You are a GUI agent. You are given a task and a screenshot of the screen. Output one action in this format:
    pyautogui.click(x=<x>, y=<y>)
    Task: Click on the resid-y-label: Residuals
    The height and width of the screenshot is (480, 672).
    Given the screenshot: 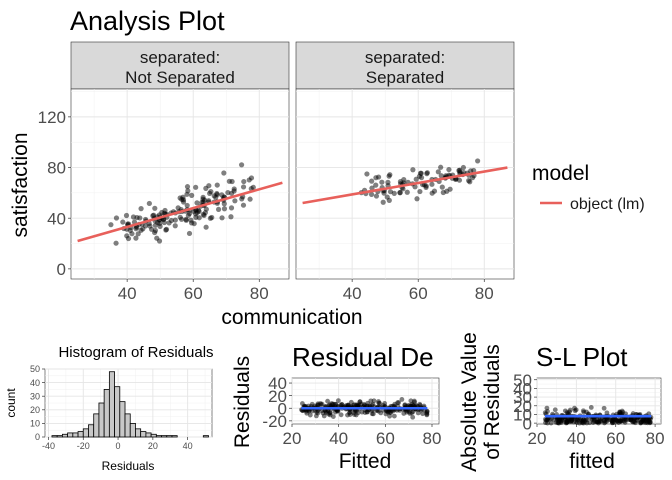 What is the action you would take?
    pyautogui.click(x=242, y=402)
    